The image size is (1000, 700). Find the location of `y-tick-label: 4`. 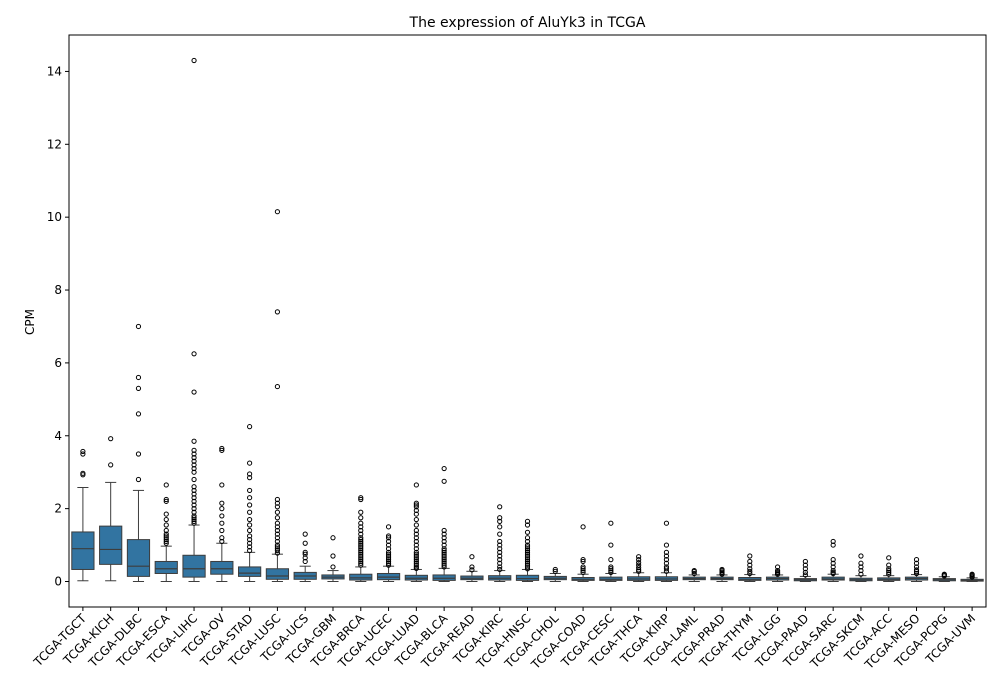

y-tick-label: 4 is located at coordinates (58, 436).